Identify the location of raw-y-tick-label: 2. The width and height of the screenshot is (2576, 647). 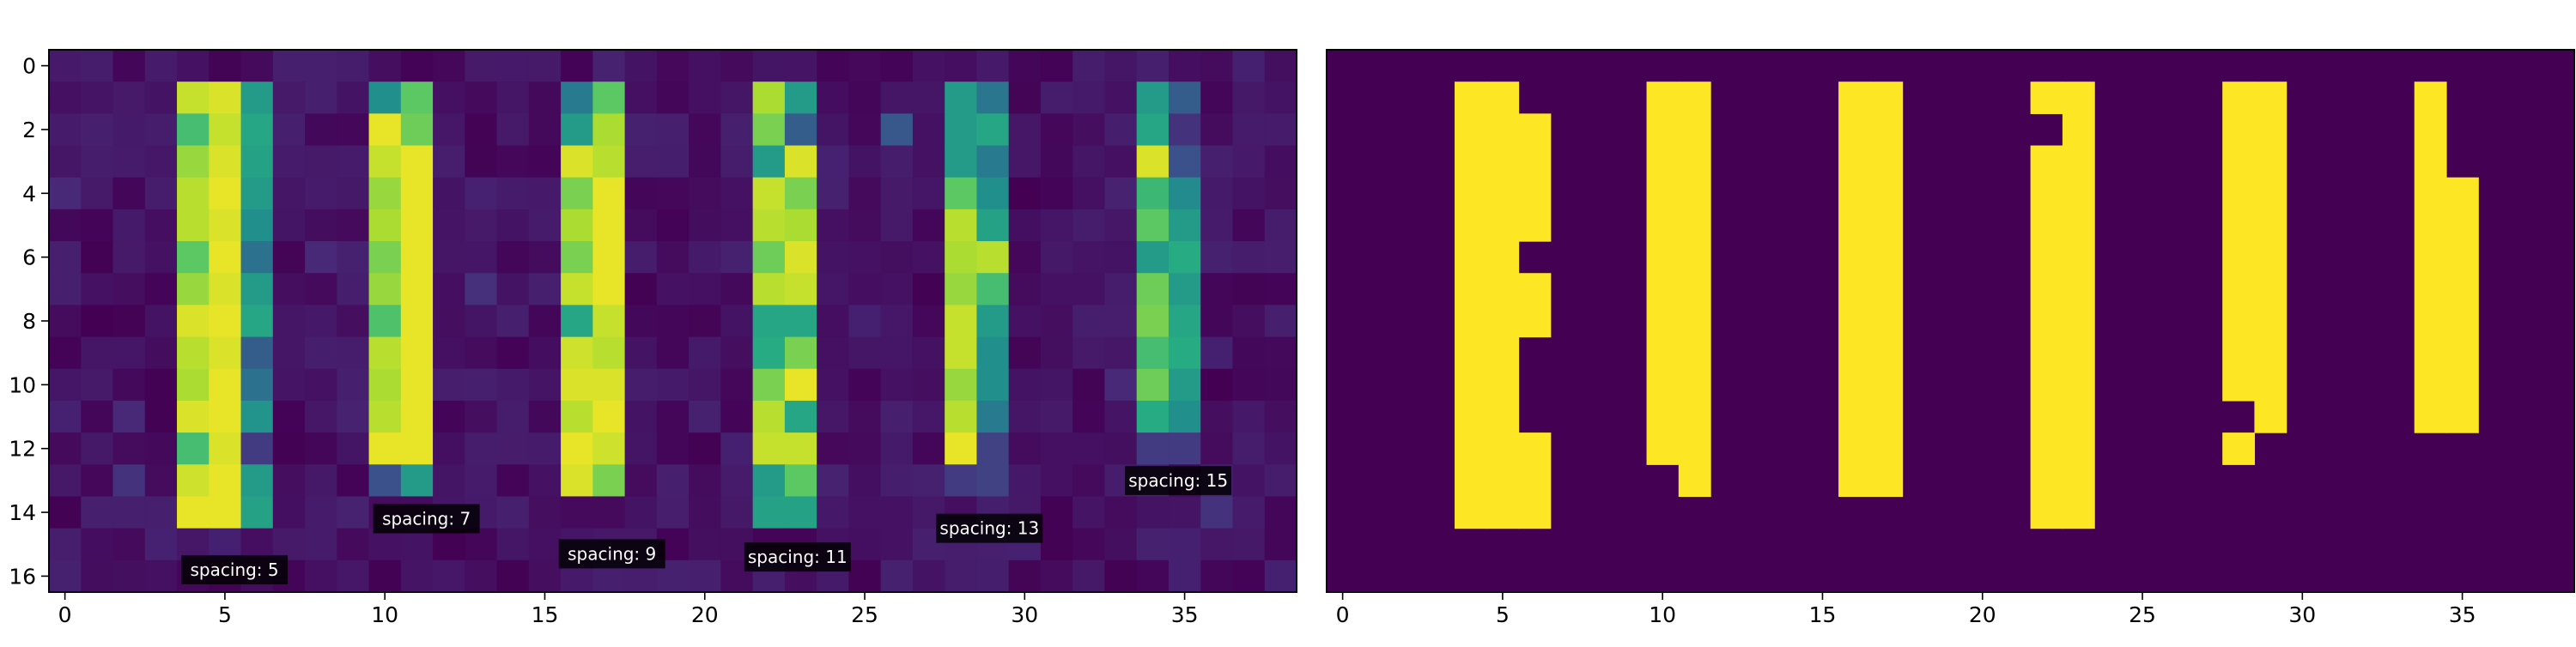
(29, 130).